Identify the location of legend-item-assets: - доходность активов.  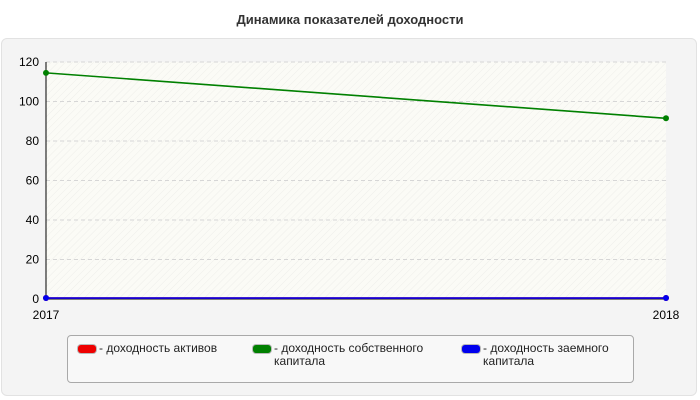
(168, 348).